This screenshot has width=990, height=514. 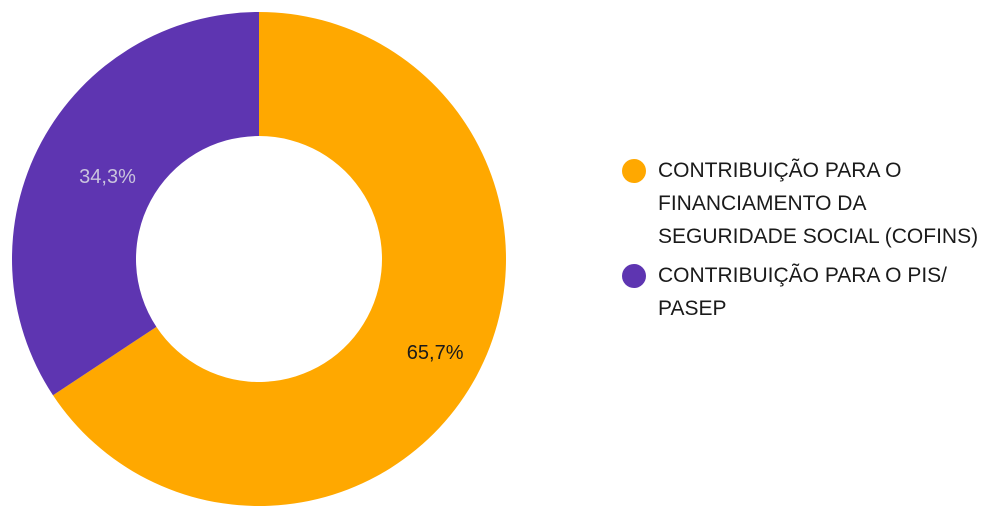 I want to click on slice-label-cofins: 65,7%, so click(x=435, y=353).